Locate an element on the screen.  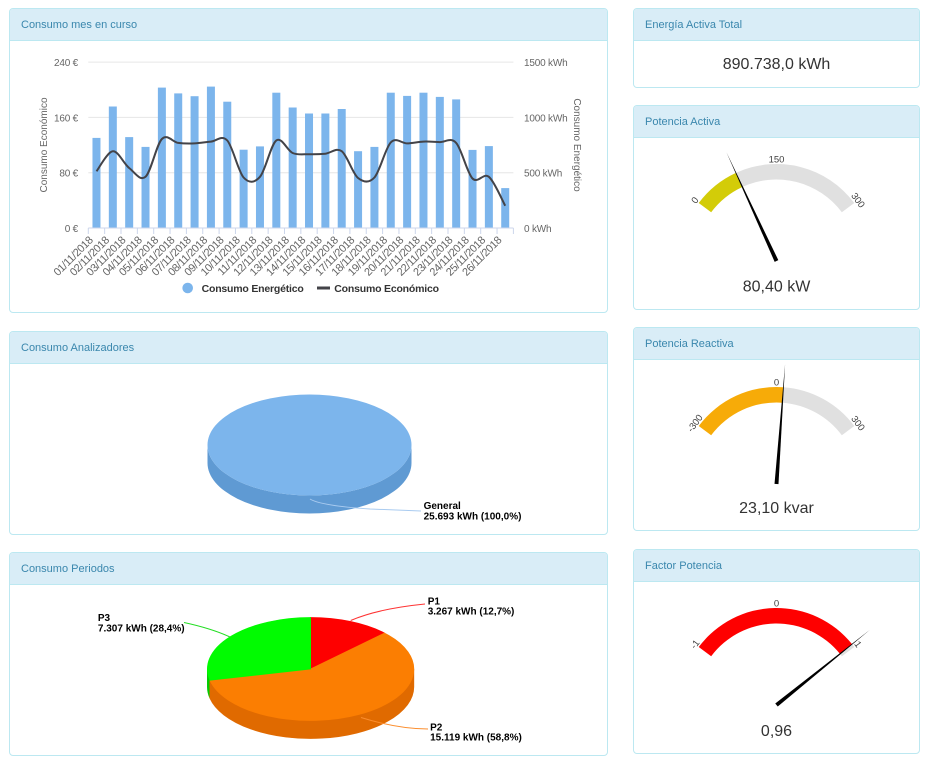
svg-text: 1500 kWh is located at coordinates (545, 63).